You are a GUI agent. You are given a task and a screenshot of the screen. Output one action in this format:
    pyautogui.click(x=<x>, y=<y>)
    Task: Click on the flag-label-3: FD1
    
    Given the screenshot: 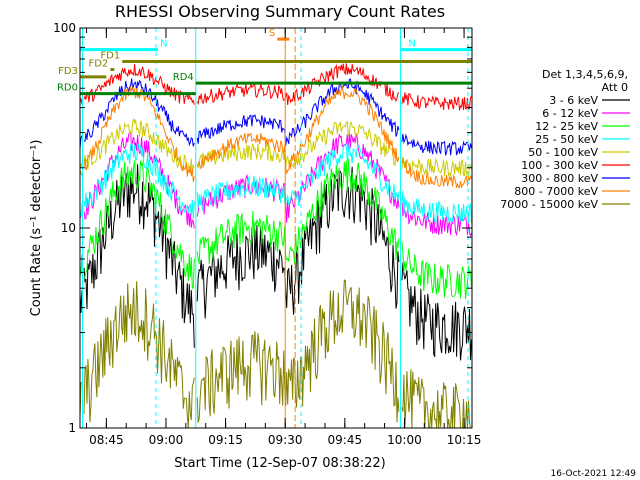 What is the action you would take?
    pyautogui.click(x=110, y=55)
    